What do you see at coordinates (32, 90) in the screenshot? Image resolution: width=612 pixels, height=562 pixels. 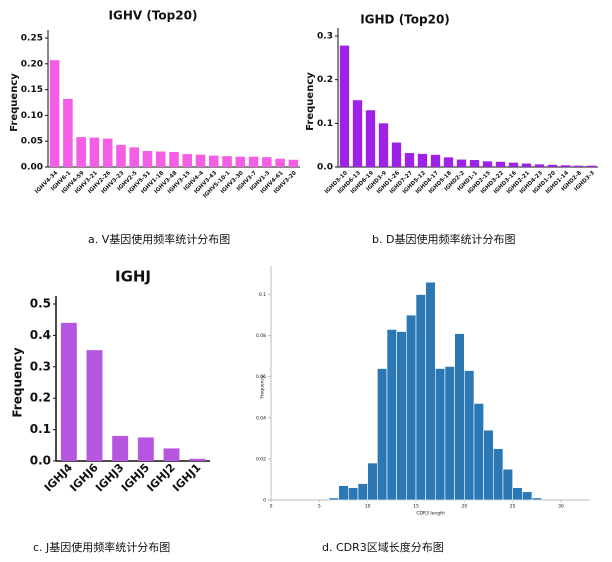 I see `y-tick-label: 0.15` at bounding box center [32, 90].